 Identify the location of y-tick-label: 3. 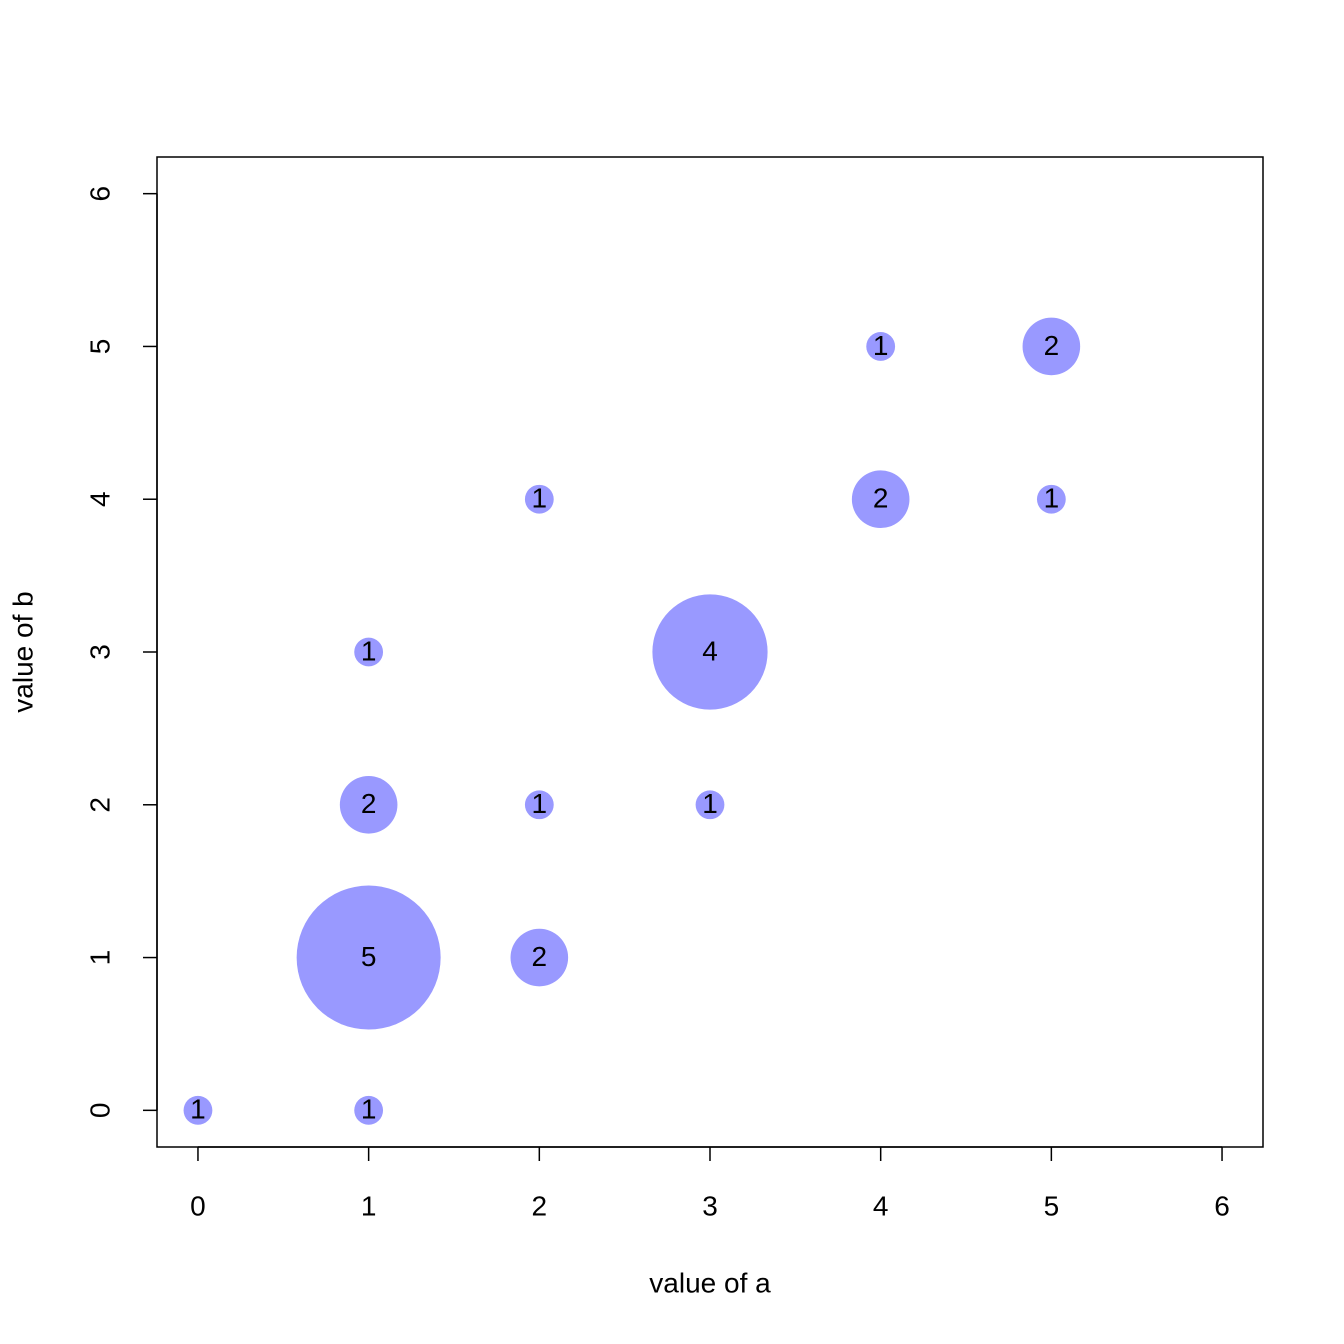
(99, 652).